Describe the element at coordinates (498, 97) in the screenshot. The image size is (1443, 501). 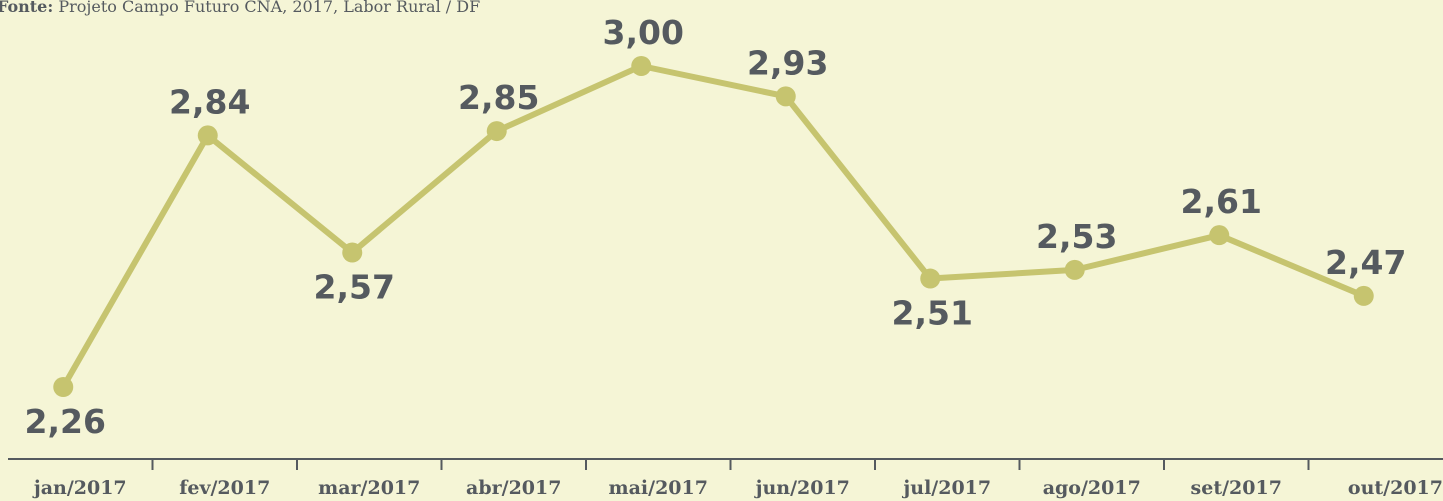
I see `value-label: 2,85` at that location.